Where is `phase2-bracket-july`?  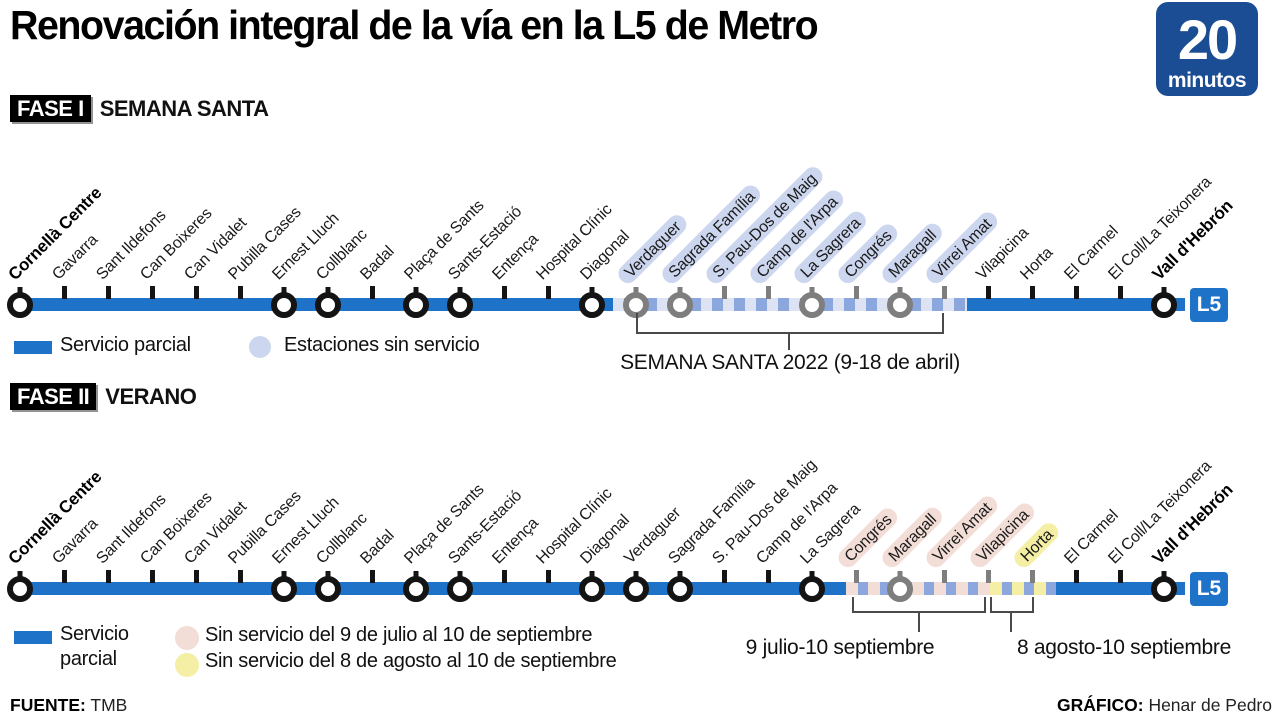
phase2-bracket-july is located at coordinates (919, 605).